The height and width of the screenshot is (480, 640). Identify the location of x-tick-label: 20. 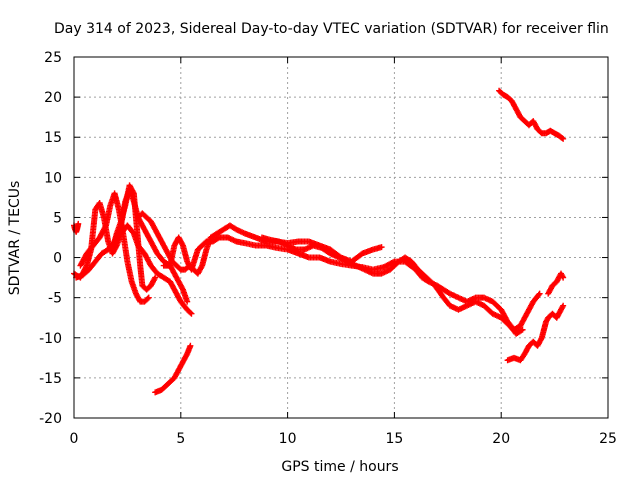
(501, 439).